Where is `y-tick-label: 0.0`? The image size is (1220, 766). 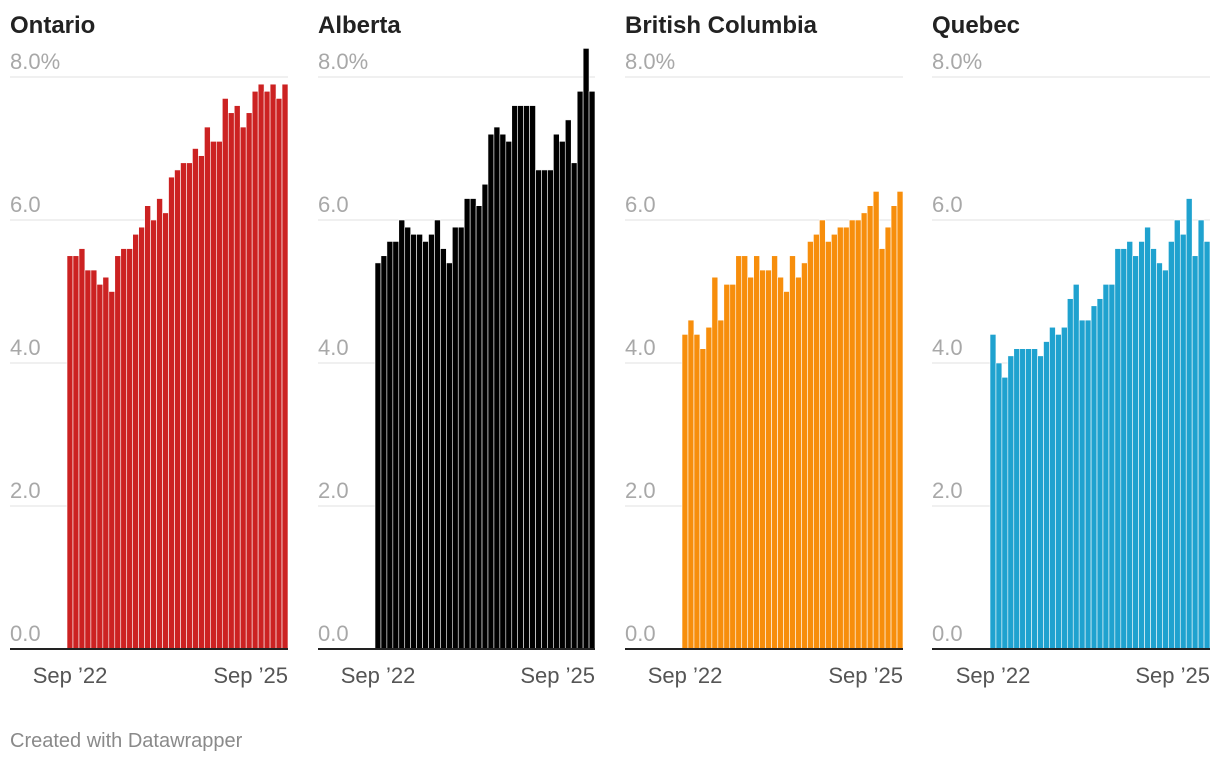
y-tick-label: 0.0 is located at coordinates (947, 633).